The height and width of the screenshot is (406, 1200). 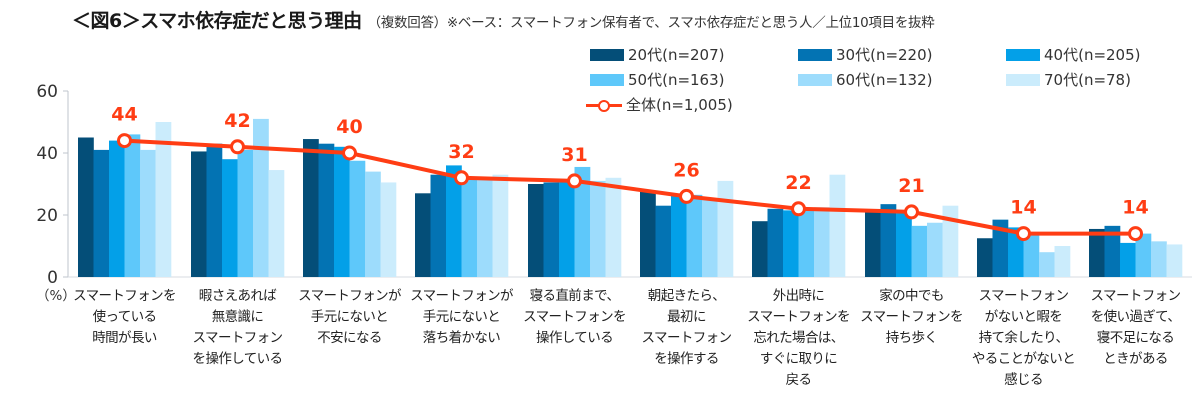 I want to click on legend-item: 40代(n=205), so click(x=1073, y=54).